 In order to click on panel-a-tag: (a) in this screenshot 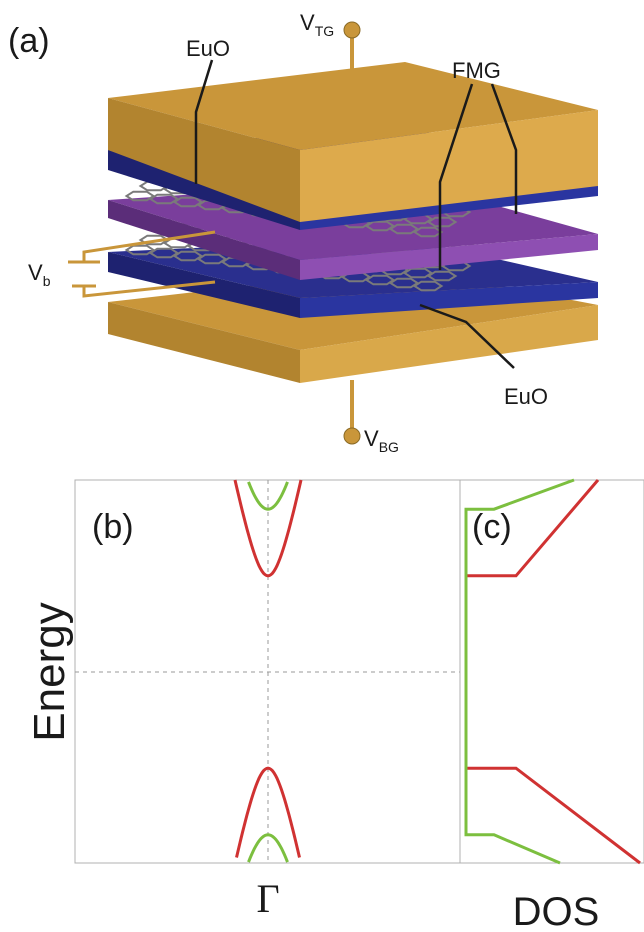, I will do `click(29, 41)`.